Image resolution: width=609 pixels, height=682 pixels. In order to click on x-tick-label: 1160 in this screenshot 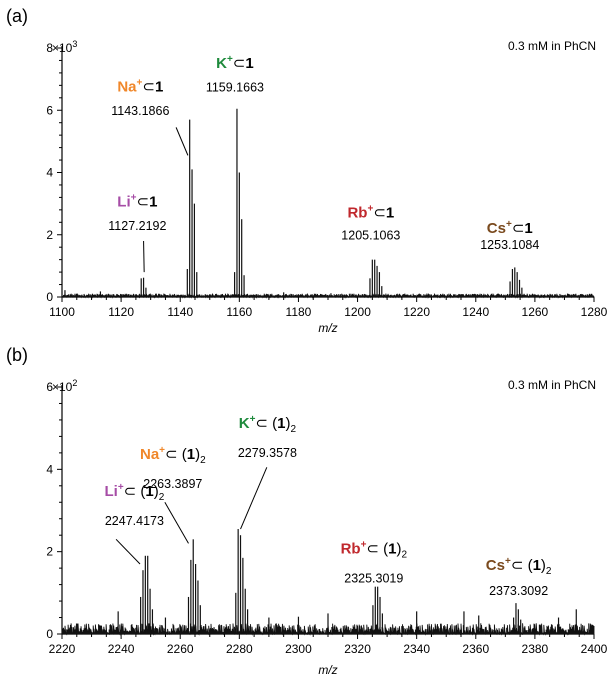, I will do `click(239, 312)`.